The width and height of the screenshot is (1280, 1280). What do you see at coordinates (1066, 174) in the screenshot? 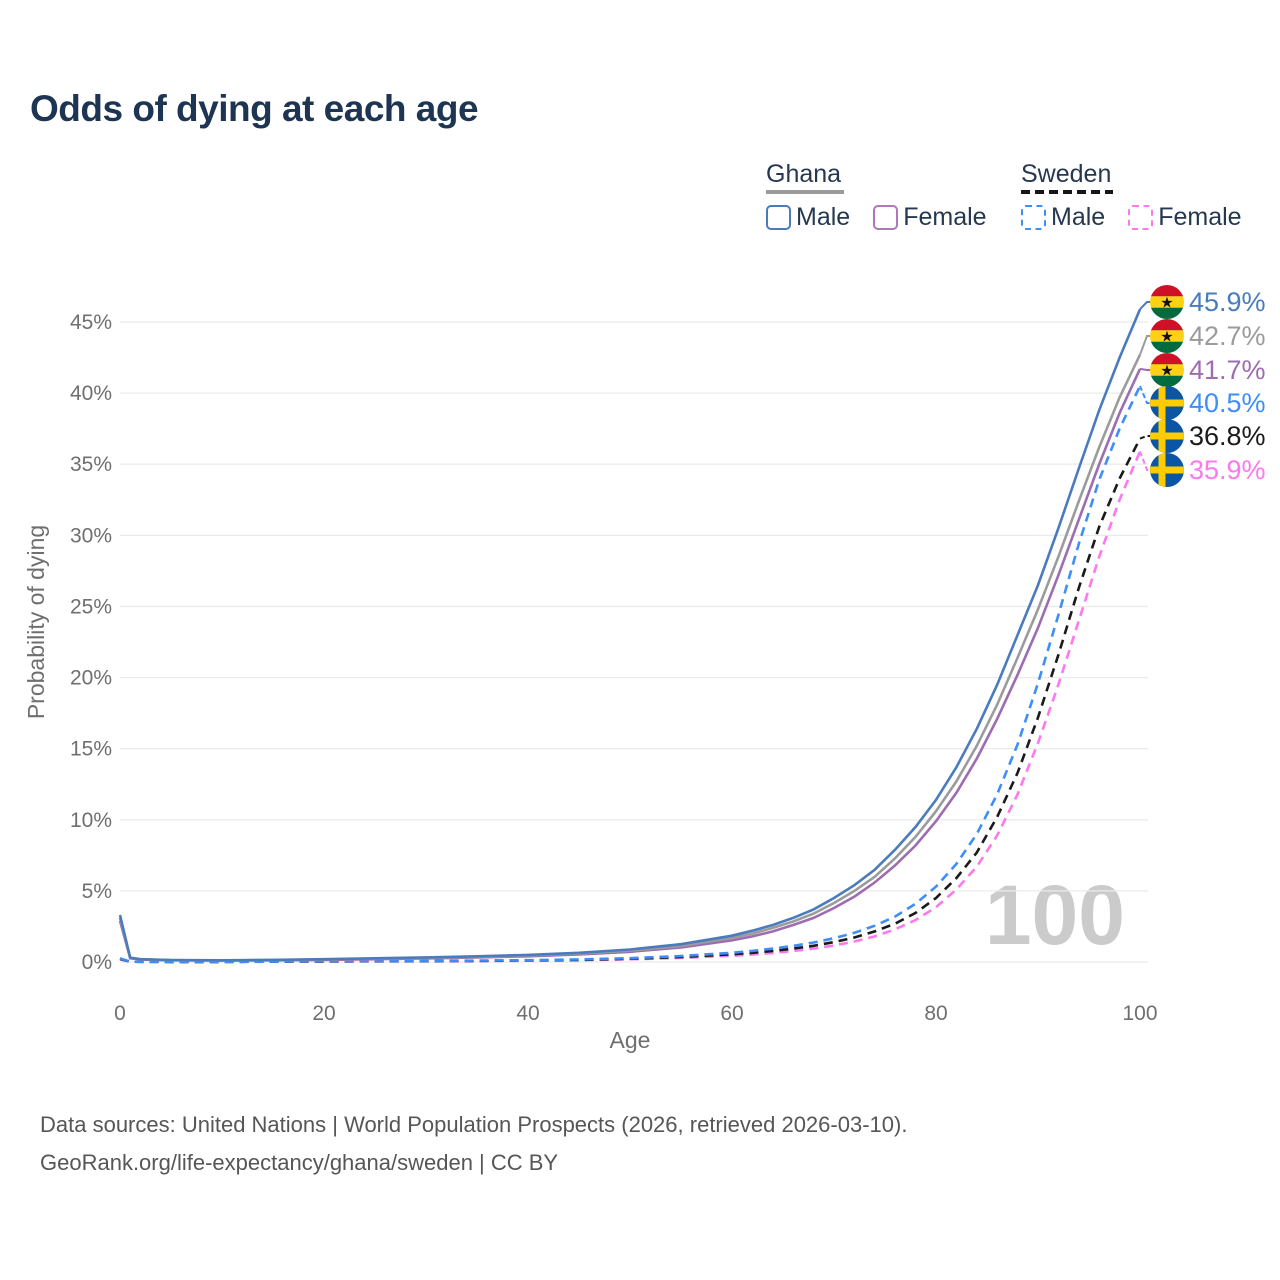
I see `legend-country-sweden-label: Sweden` at bounding box center [1066, 174].